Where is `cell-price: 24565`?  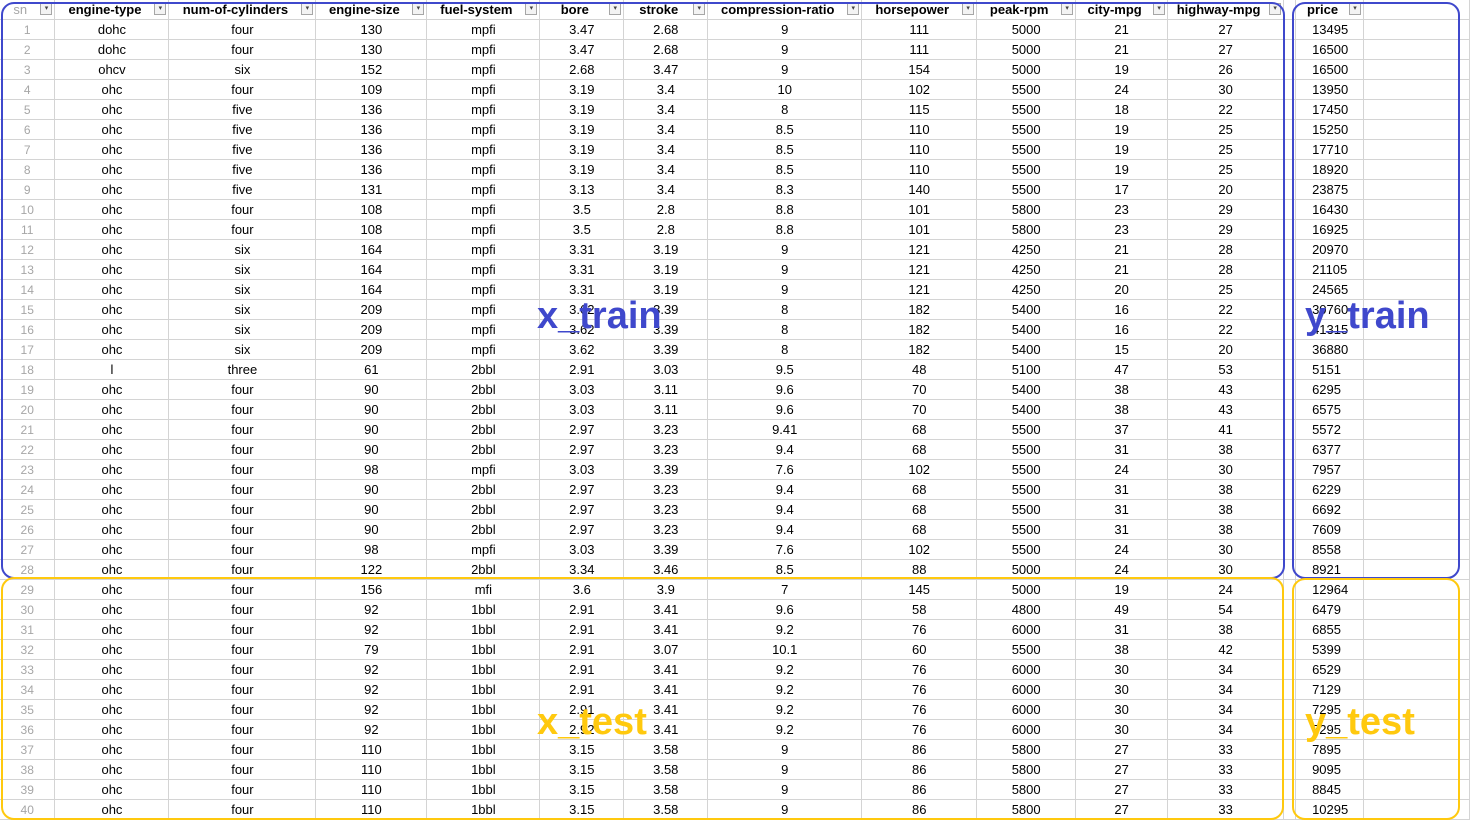
cell-price: 24565 is located at coordinates (1330, 289).